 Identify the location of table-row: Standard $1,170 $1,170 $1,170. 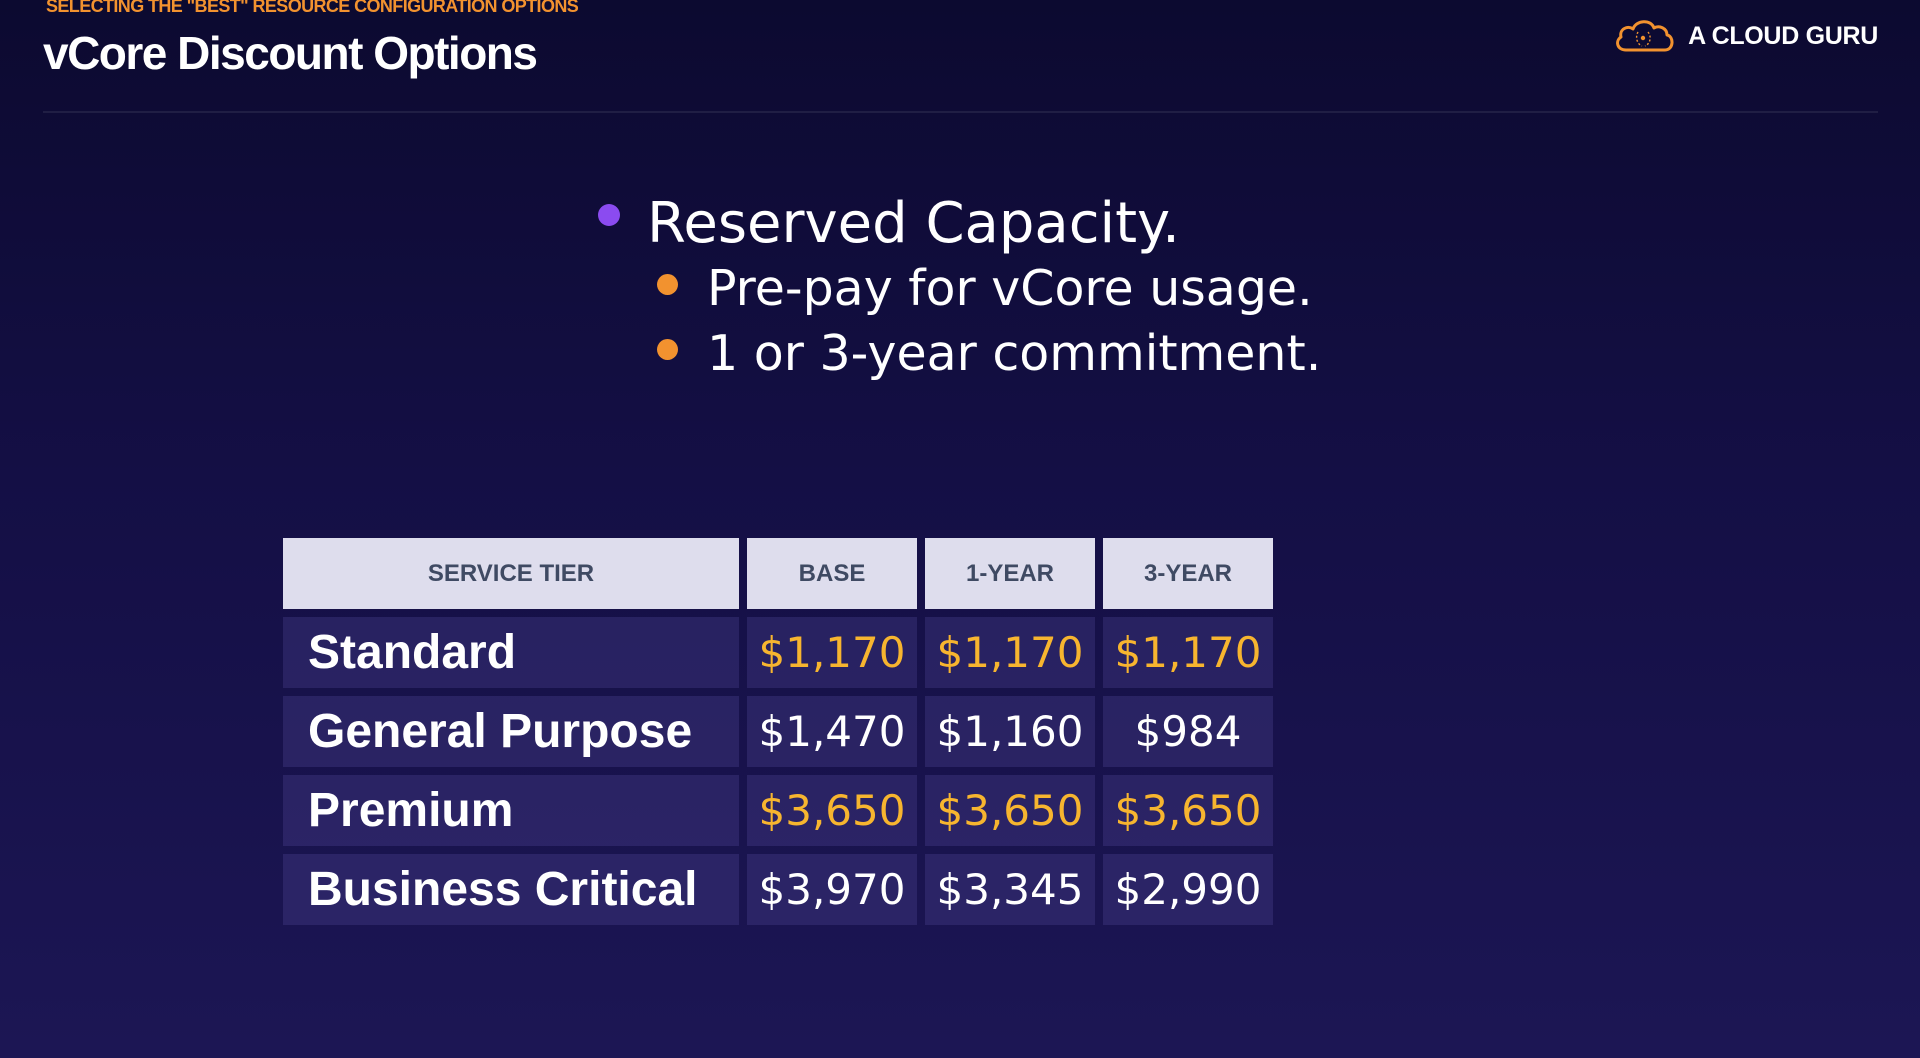
(778, 652).